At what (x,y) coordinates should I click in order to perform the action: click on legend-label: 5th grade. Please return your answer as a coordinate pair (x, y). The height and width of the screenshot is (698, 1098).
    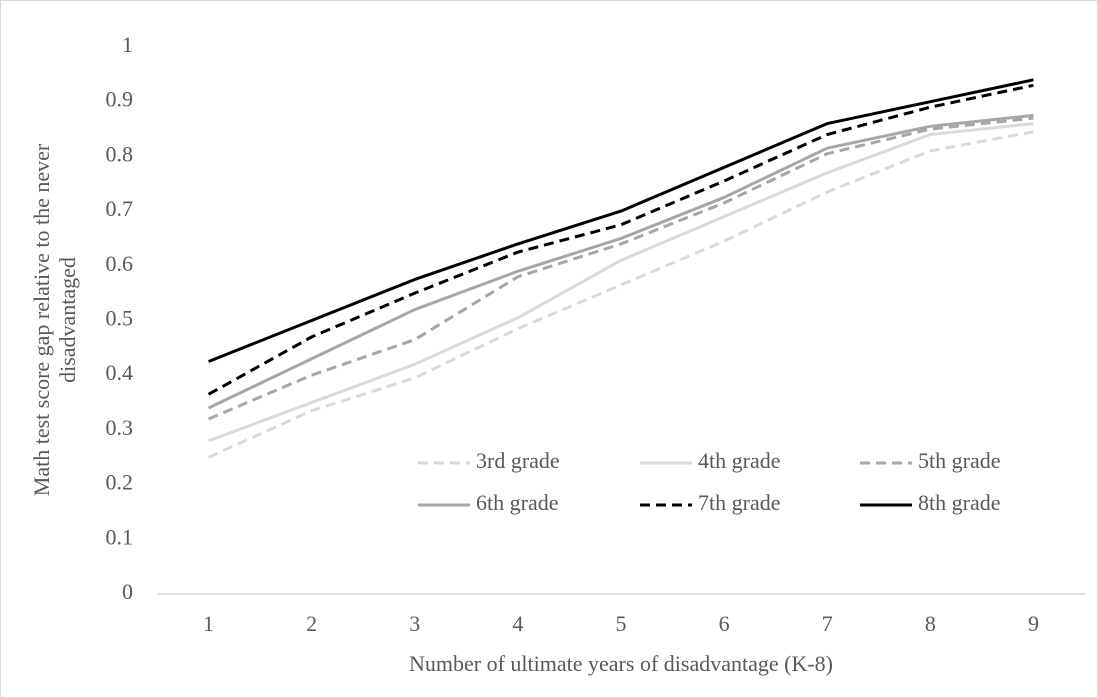
    Looking at the image, I should click on (959, 460).